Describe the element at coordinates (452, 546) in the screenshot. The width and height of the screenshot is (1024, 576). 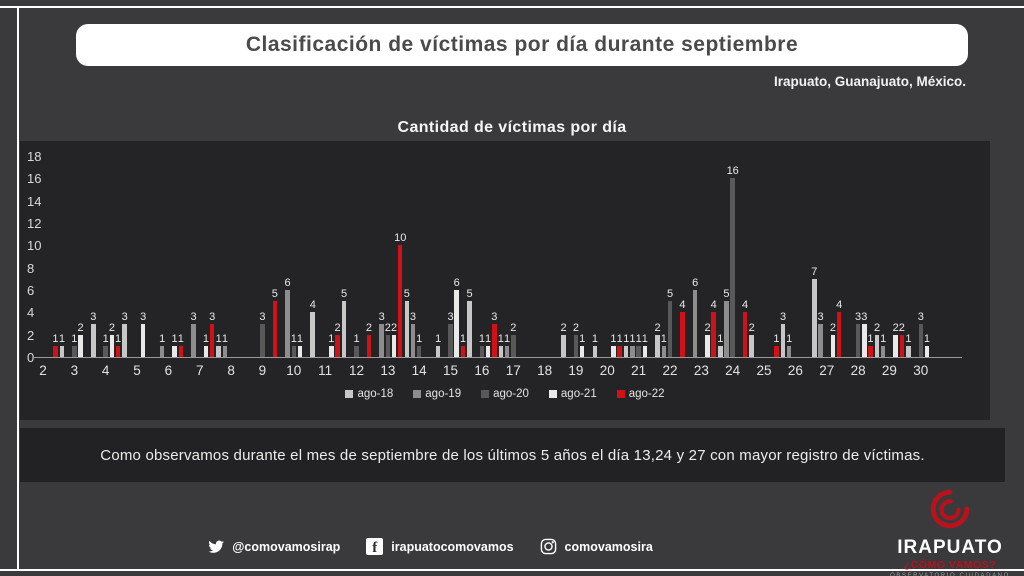
I see `facebook-handle: irapuatocomovamos` at that location.